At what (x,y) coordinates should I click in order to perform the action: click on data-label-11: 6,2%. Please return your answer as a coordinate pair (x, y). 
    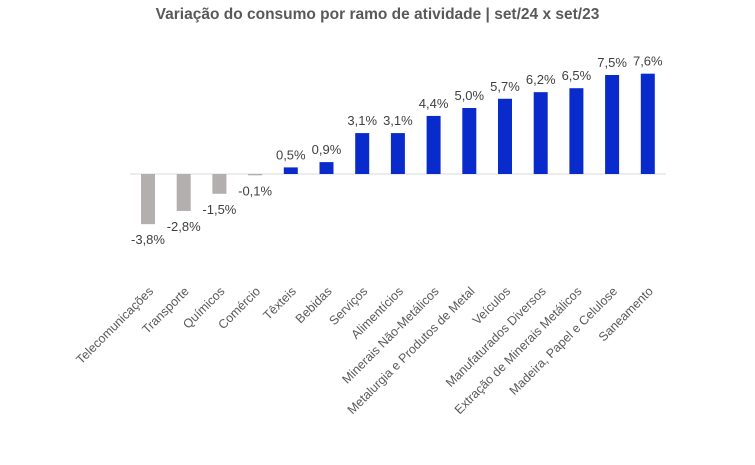
    Looking at the image, I should click on (541, 79).